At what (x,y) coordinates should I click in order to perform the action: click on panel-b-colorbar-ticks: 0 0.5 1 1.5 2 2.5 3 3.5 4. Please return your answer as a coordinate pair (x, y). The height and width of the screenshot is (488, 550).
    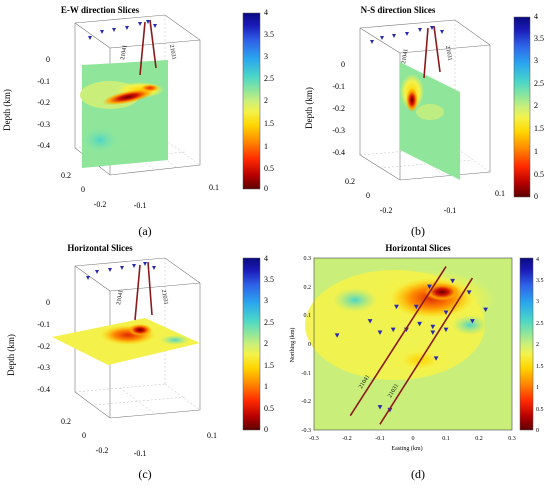
    Looking at the image, I should click on (539, 106).